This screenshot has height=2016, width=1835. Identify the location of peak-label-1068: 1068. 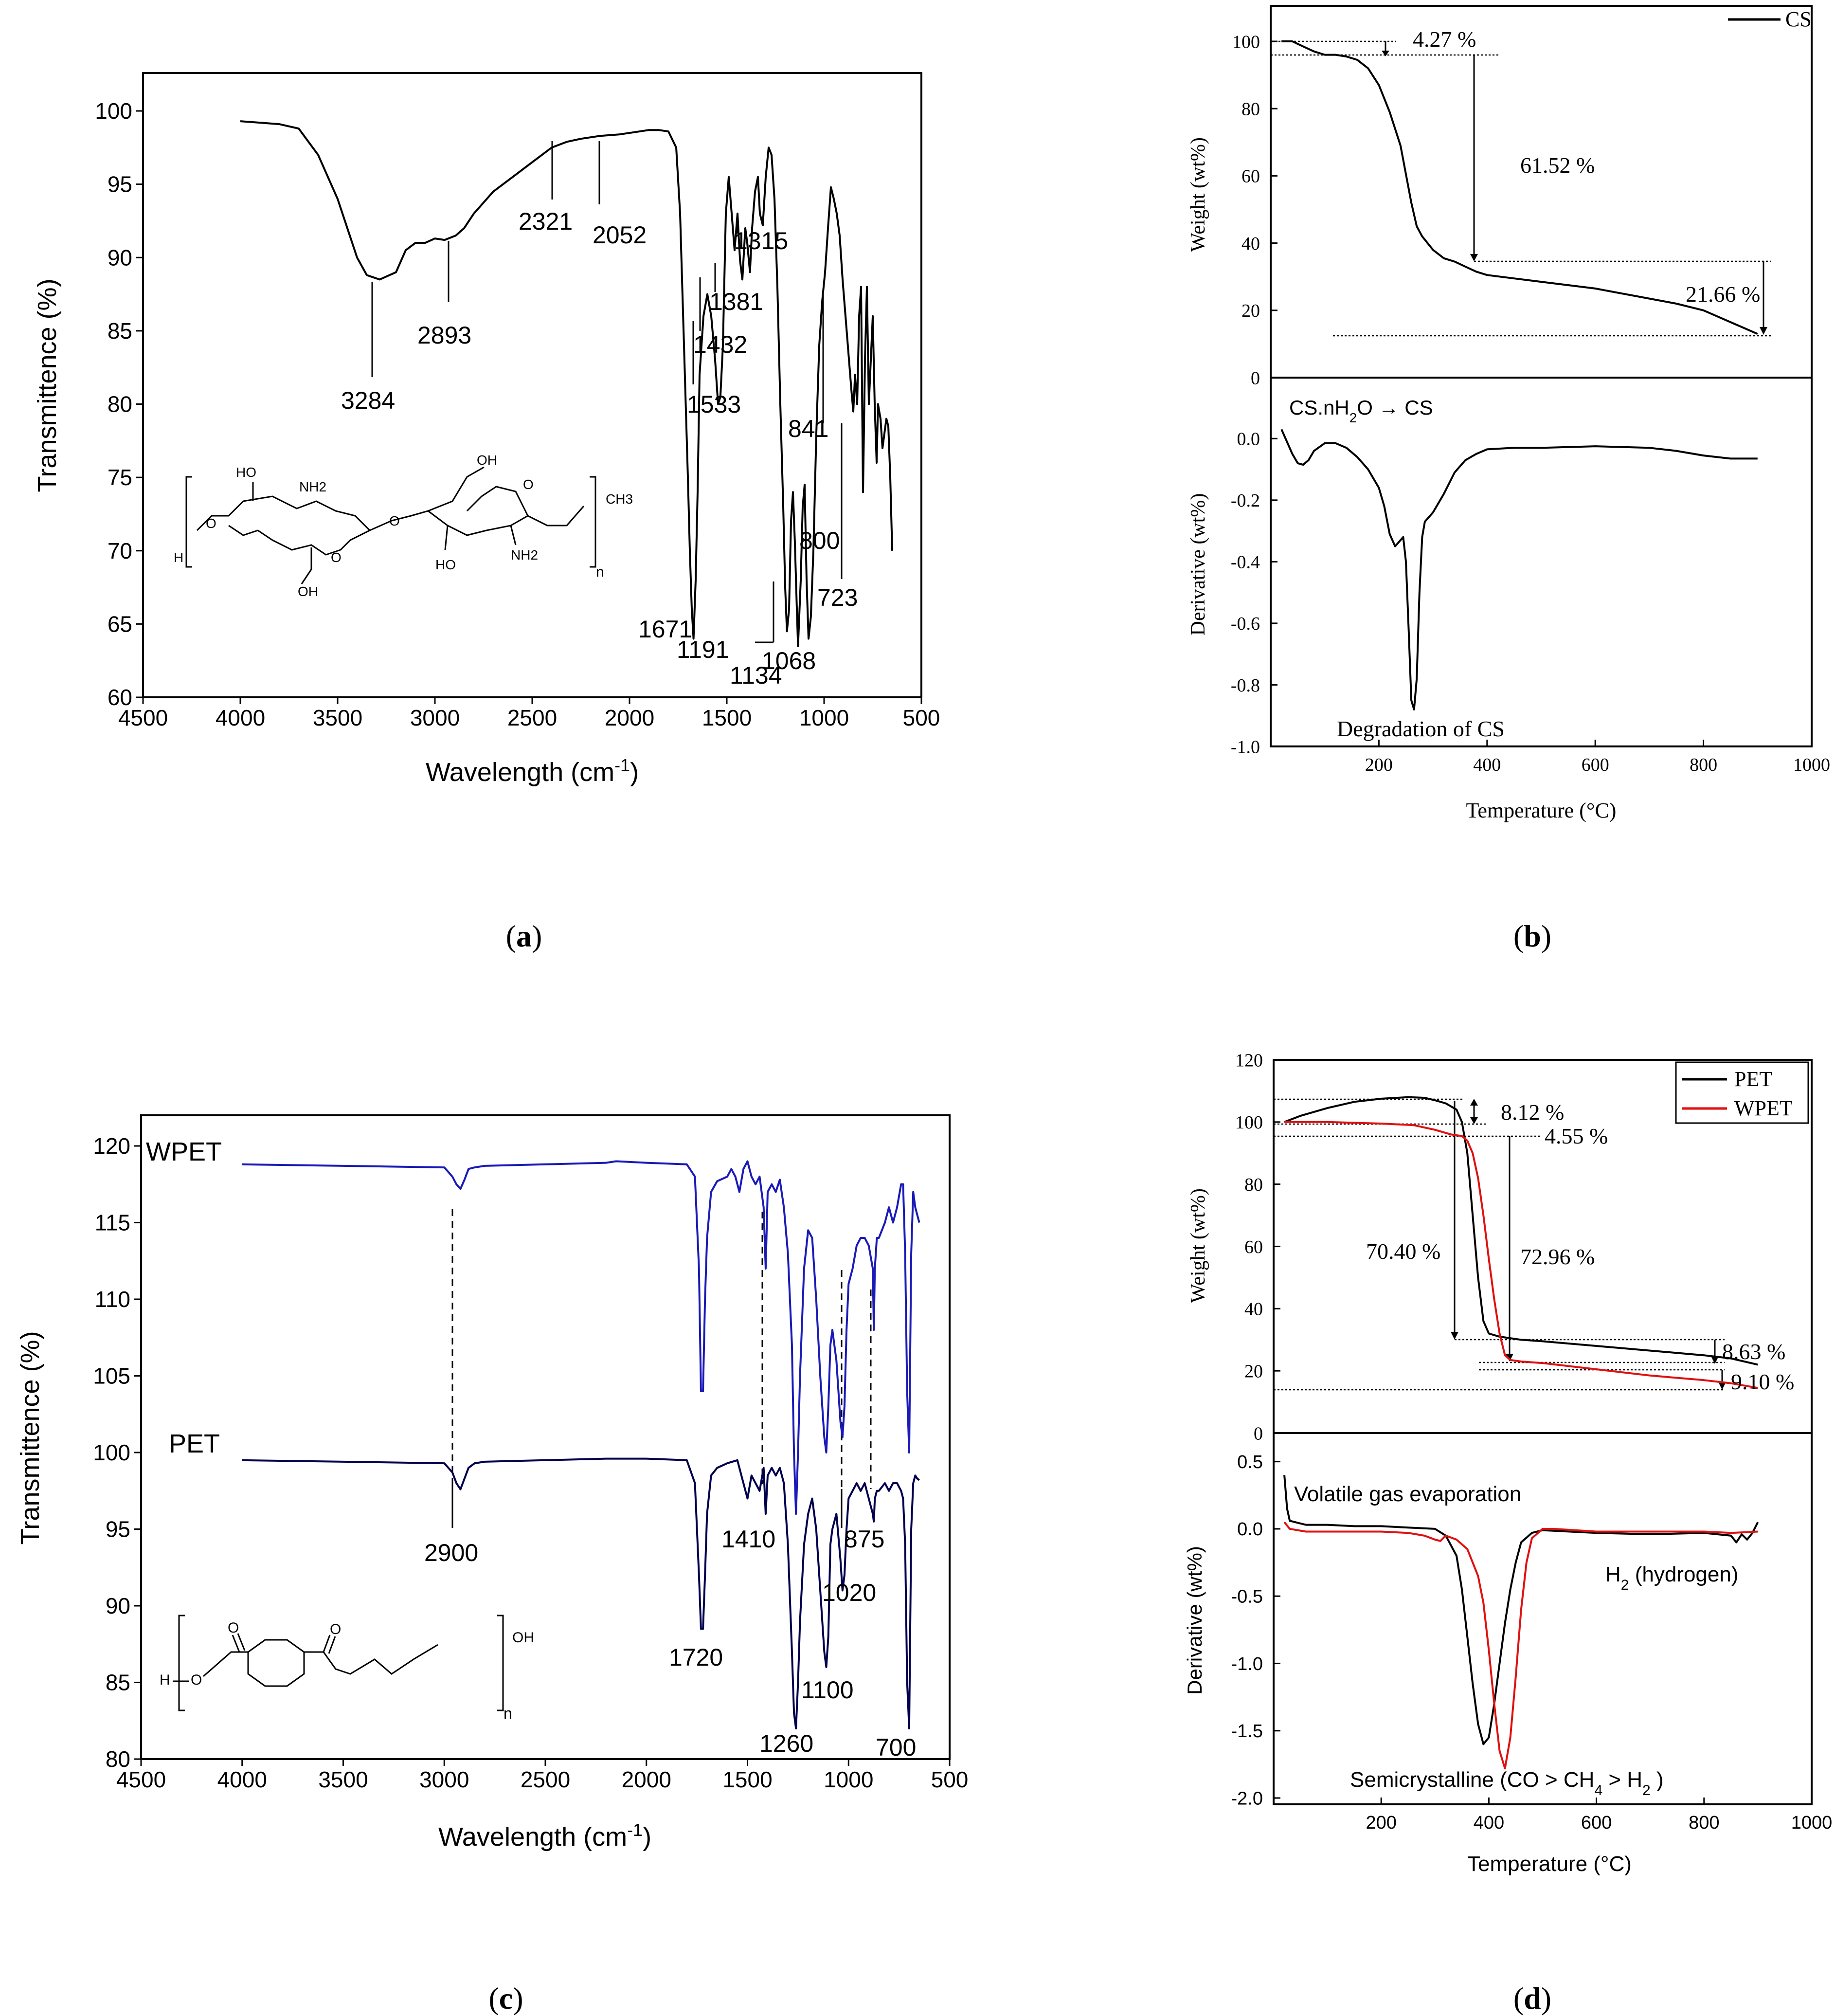
(789, 660).